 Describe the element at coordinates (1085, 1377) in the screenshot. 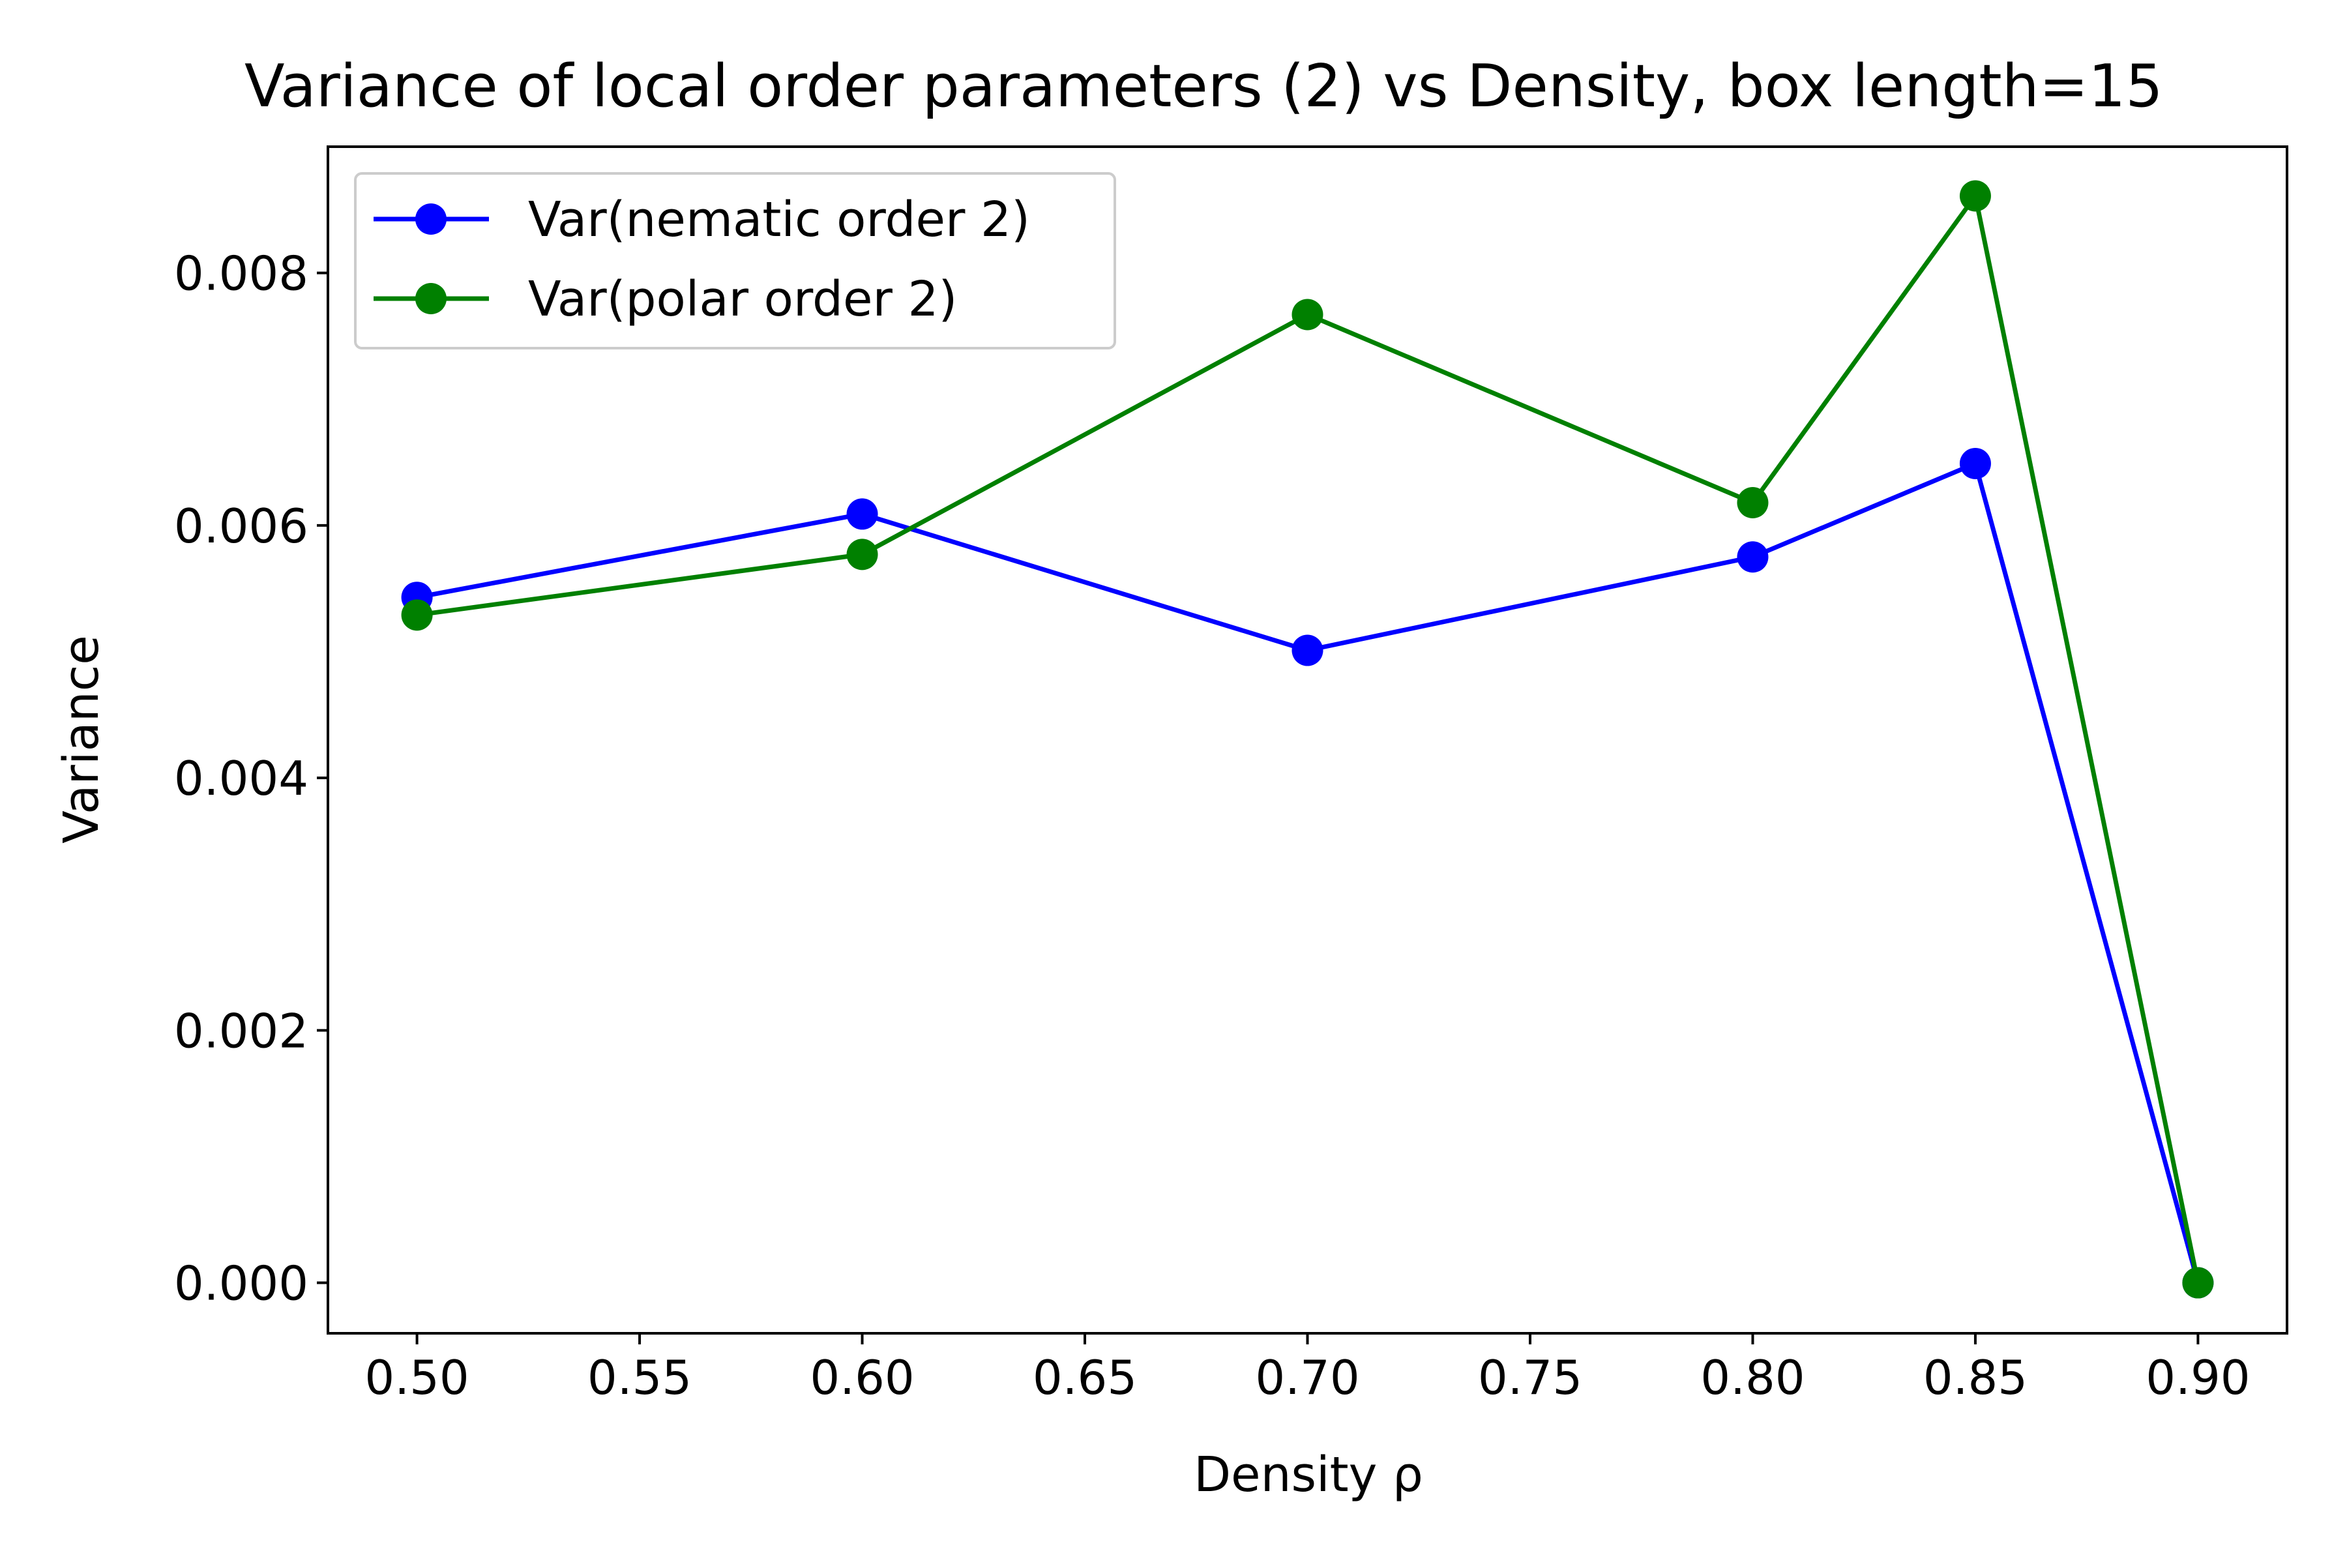

I see `x-tick-label: 0.65` at that location.